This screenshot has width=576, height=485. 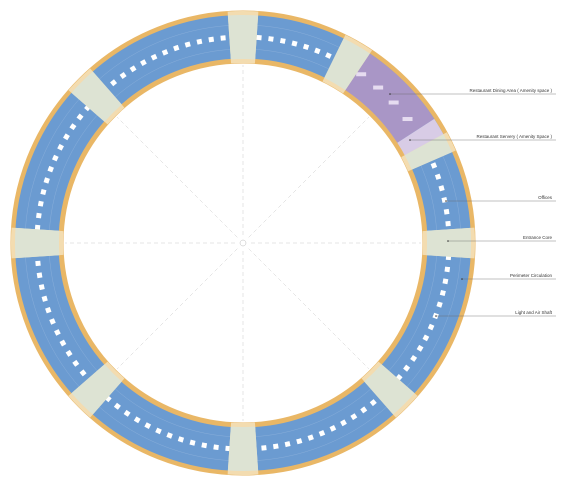 What do you see at coordinates (531, 275) in the screenshot?
I see `label: Perimeter Circulation` at bounding box center [531, 275].